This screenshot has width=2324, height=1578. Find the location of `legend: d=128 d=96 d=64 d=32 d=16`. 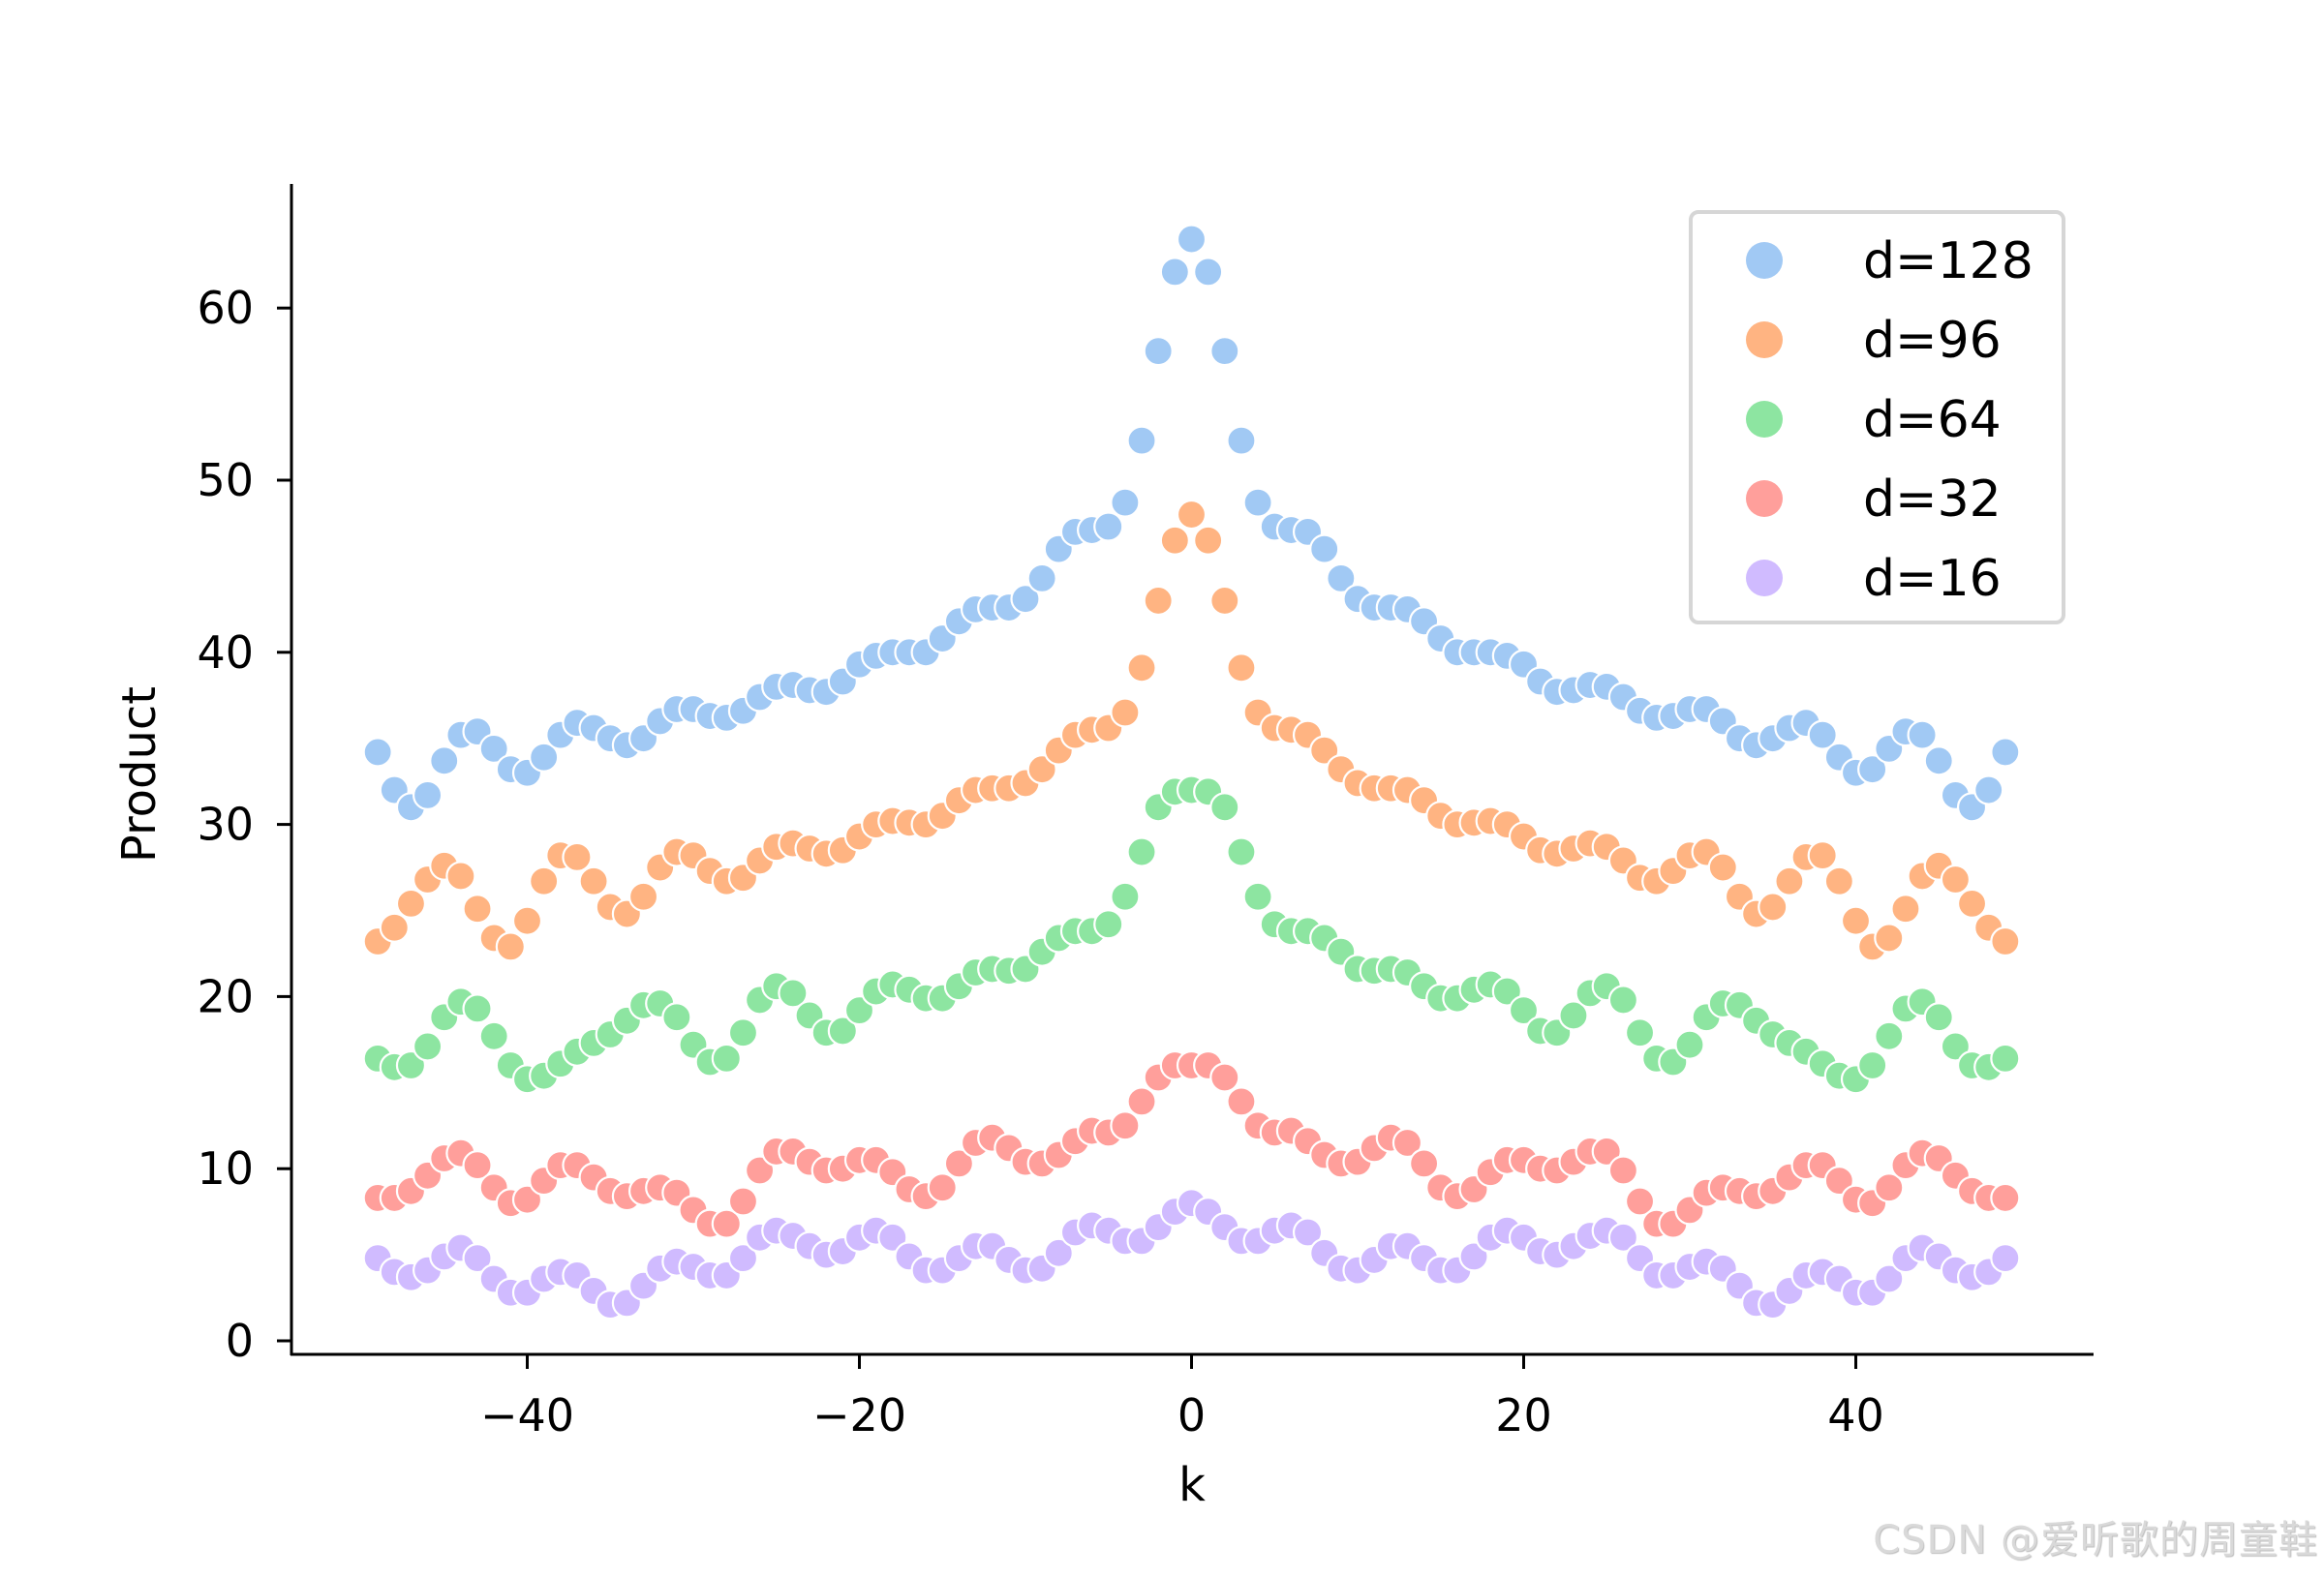

legend: d=128 d=96 d=64 d=32 d=16 is located at coordinates (1877, 417).